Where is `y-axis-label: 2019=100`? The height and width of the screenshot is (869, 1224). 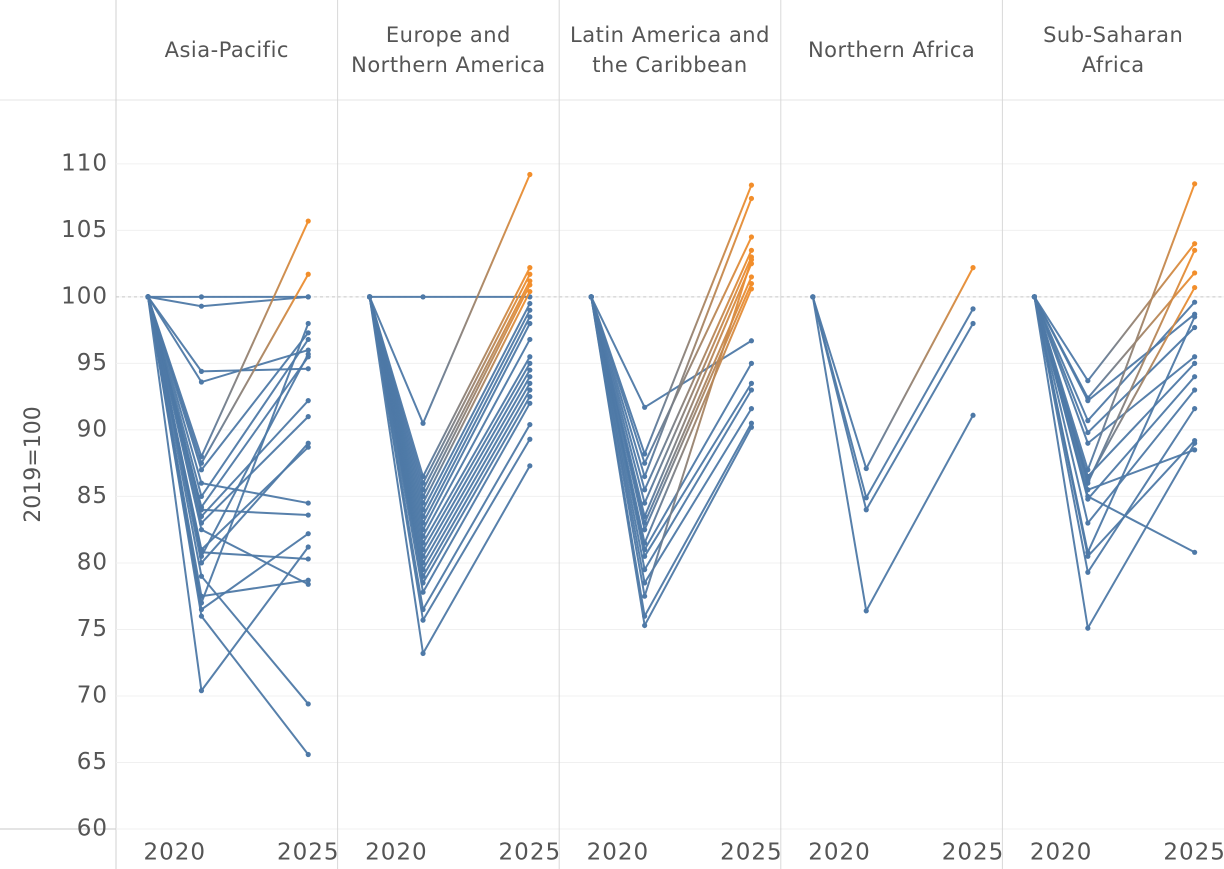
y-axis-label: 2019=100 is located at coordinates (33, 464).